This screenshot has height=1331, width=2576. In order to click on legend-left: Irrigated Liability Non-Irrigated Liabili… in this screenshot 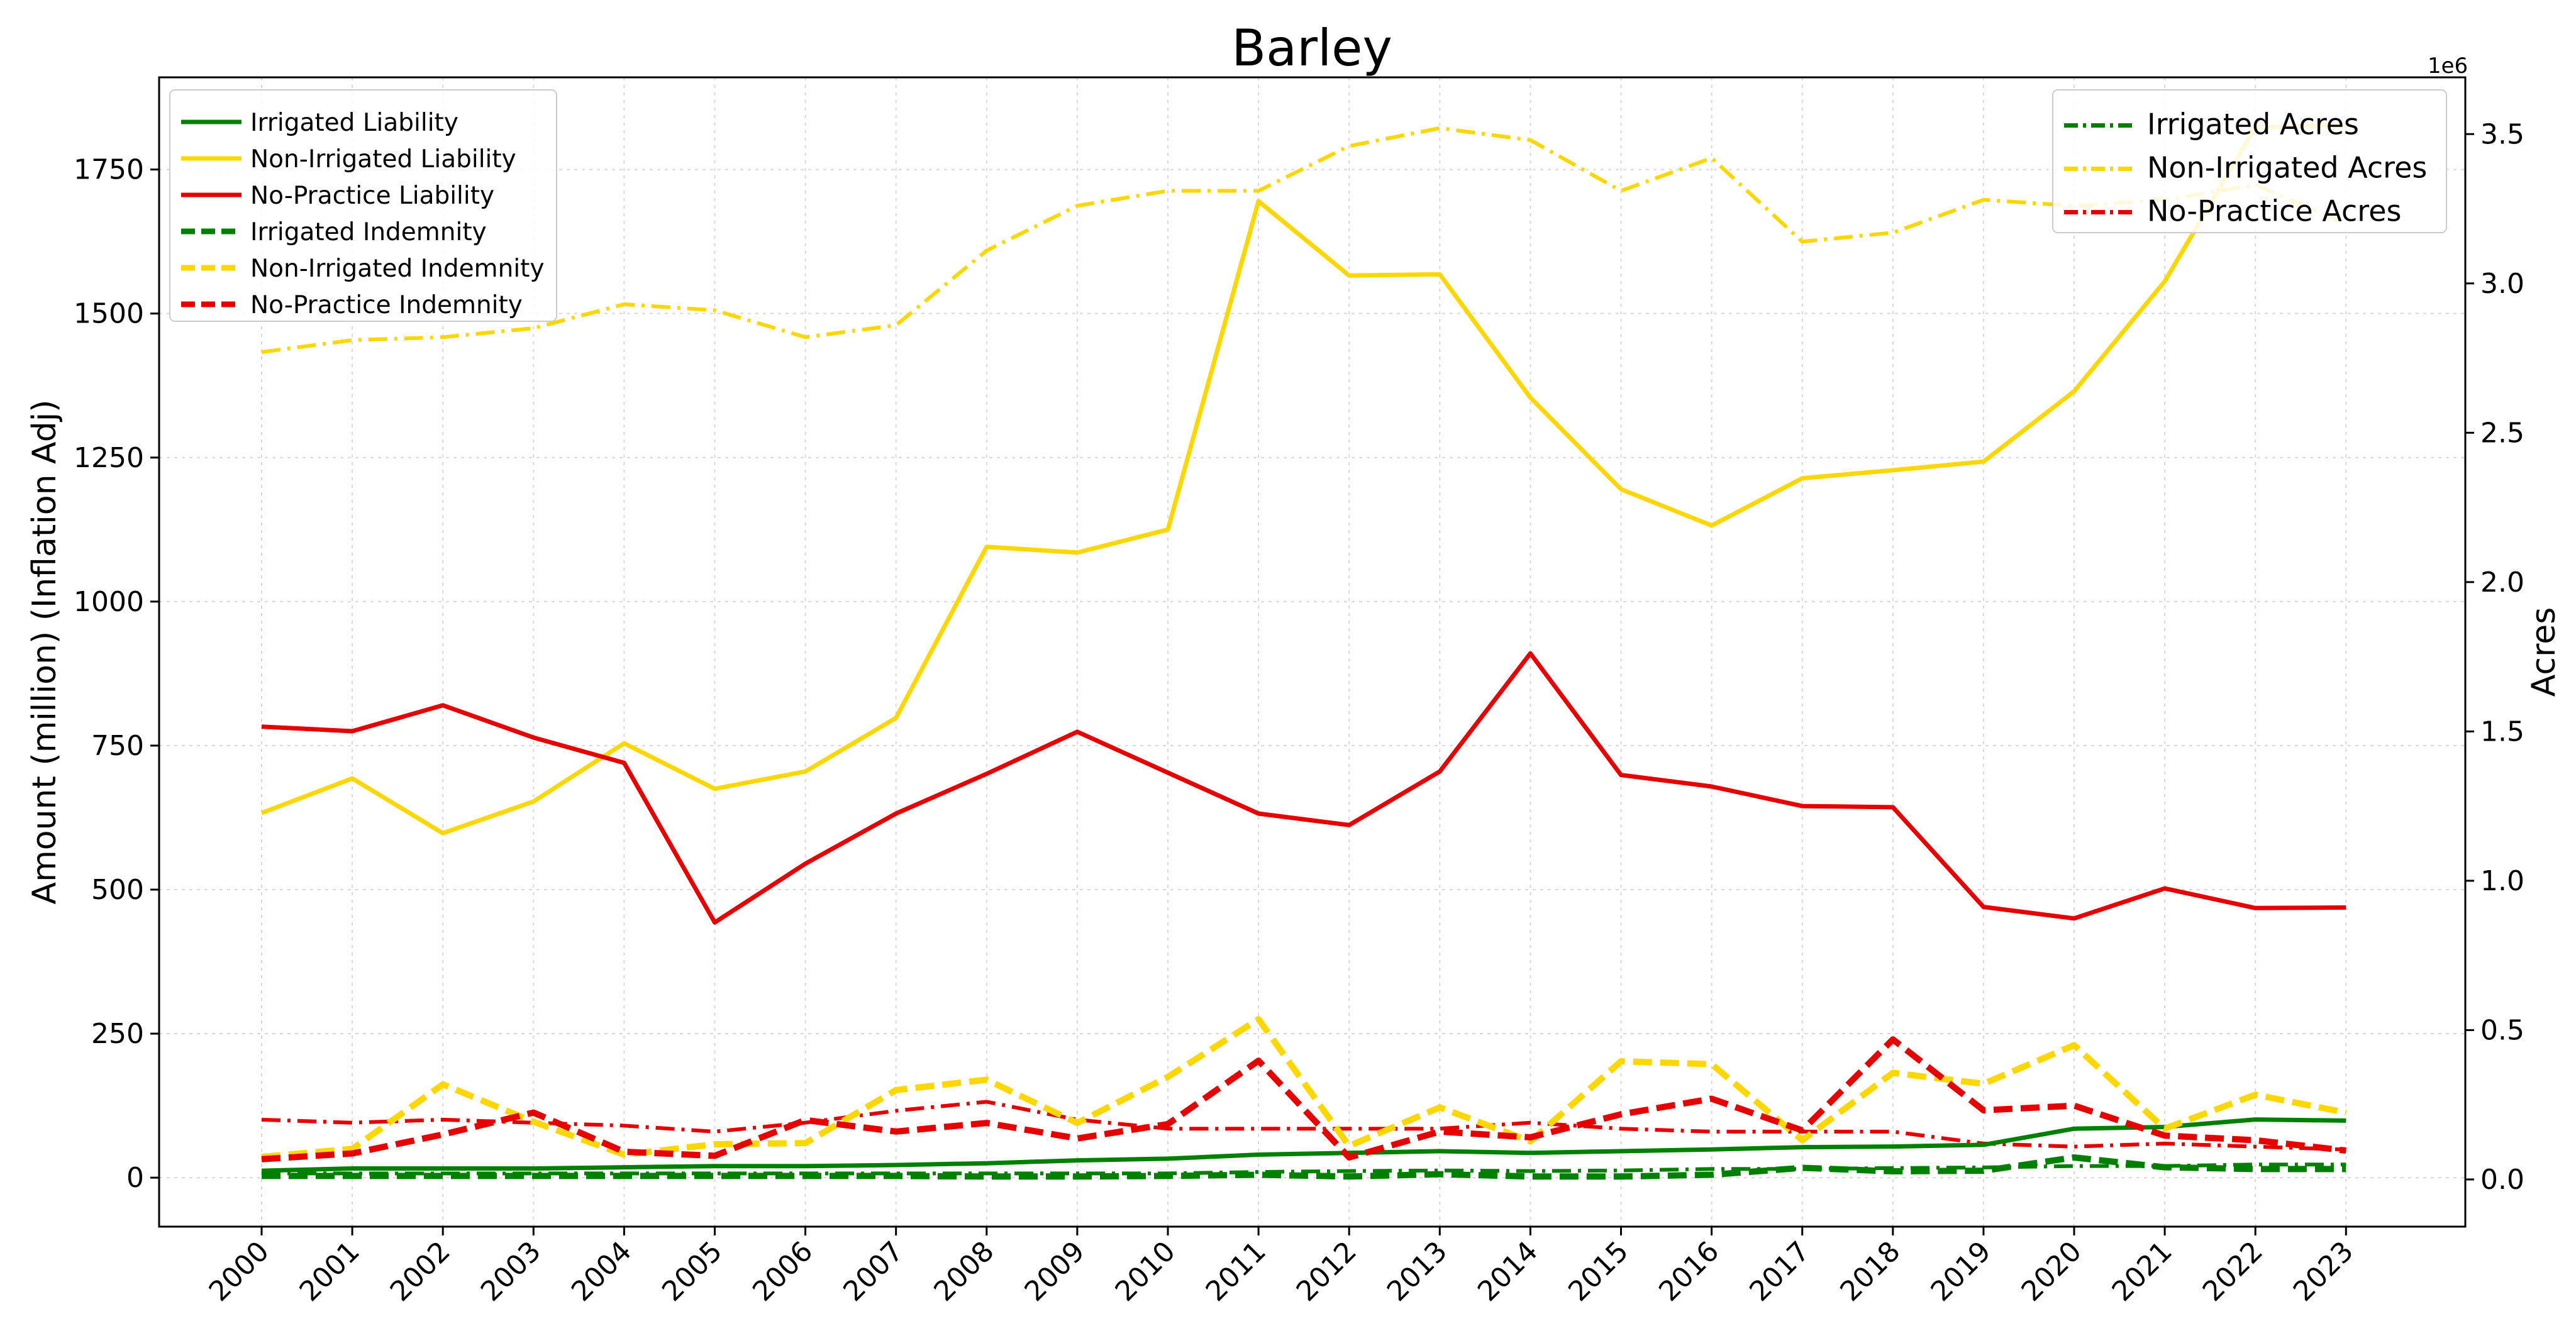, I will do `click(363, 205)`.